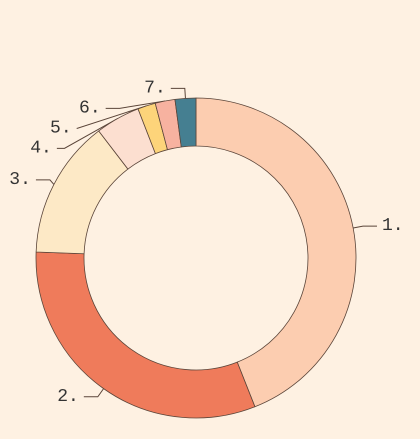 This screenshot has height=439, width=420. Describe the element at coordinates (90, 108) in the screenshot. I see `slice-label: 6.` at that location.